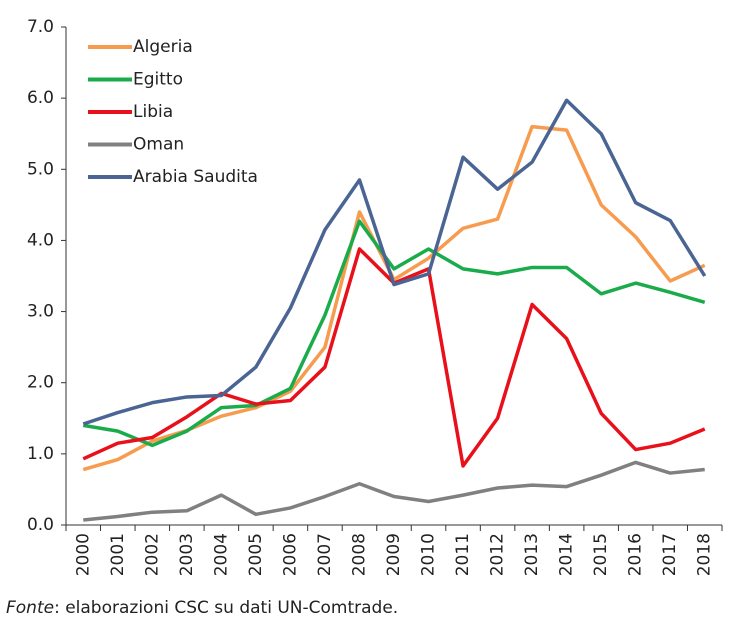 The height and width of the screenshot is (624, 732). Describe the element at coordinates (601, 554) in the screenshot. I see `x-tick-label: 2015` at that location.